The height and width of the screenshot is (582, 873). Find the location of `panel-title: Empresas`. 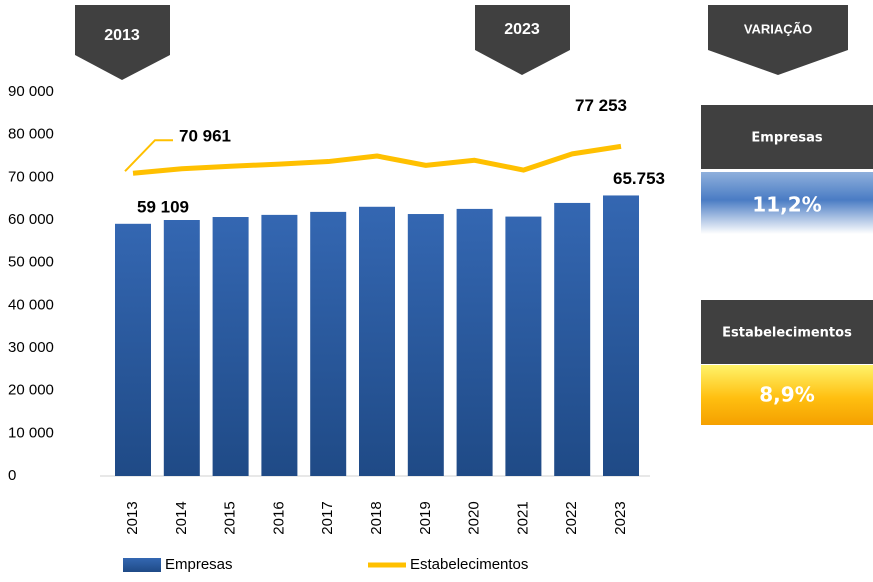

panel-title: Empresas is located at coordinates (786, 138).